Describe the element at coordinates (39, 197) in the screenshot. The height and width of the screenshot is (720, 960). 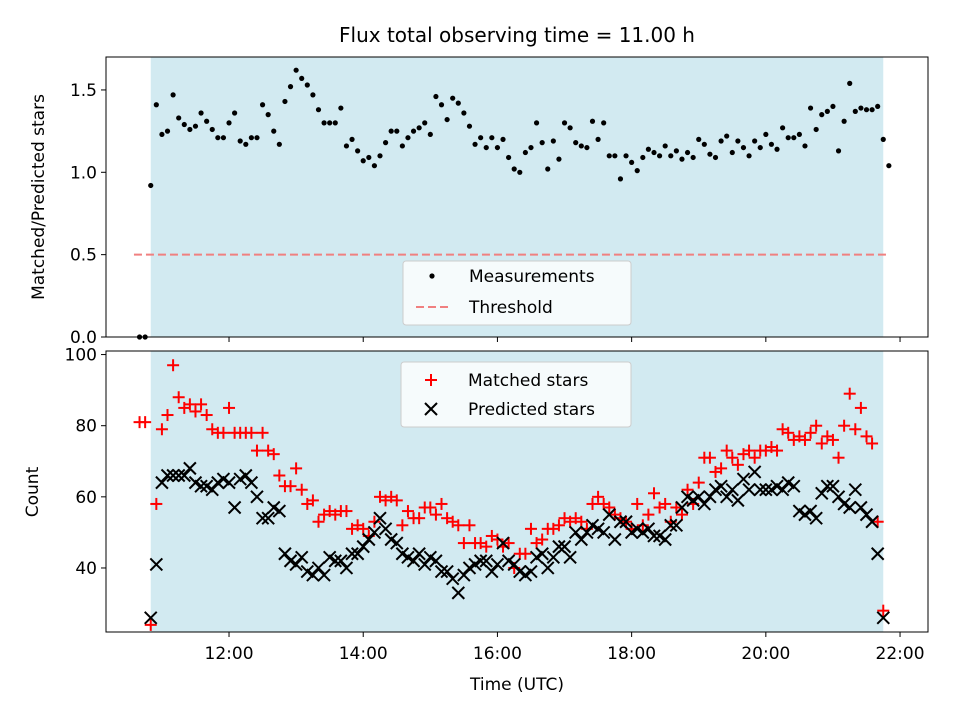
I see `top-y-axis-label: Matched/Predicted stars` at that location.